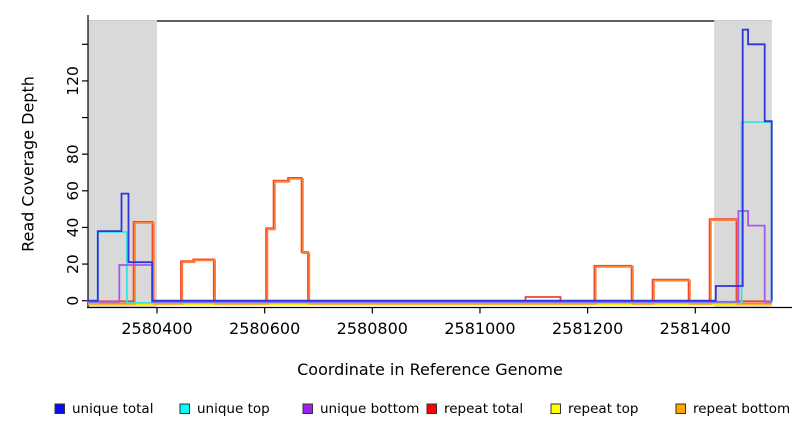 This screenshot has height=432, width=792. What do you see at coordinates (264, 328) in the screenshot?
I see `x-tick-label: 2580600` at bounding box center [264, 328].